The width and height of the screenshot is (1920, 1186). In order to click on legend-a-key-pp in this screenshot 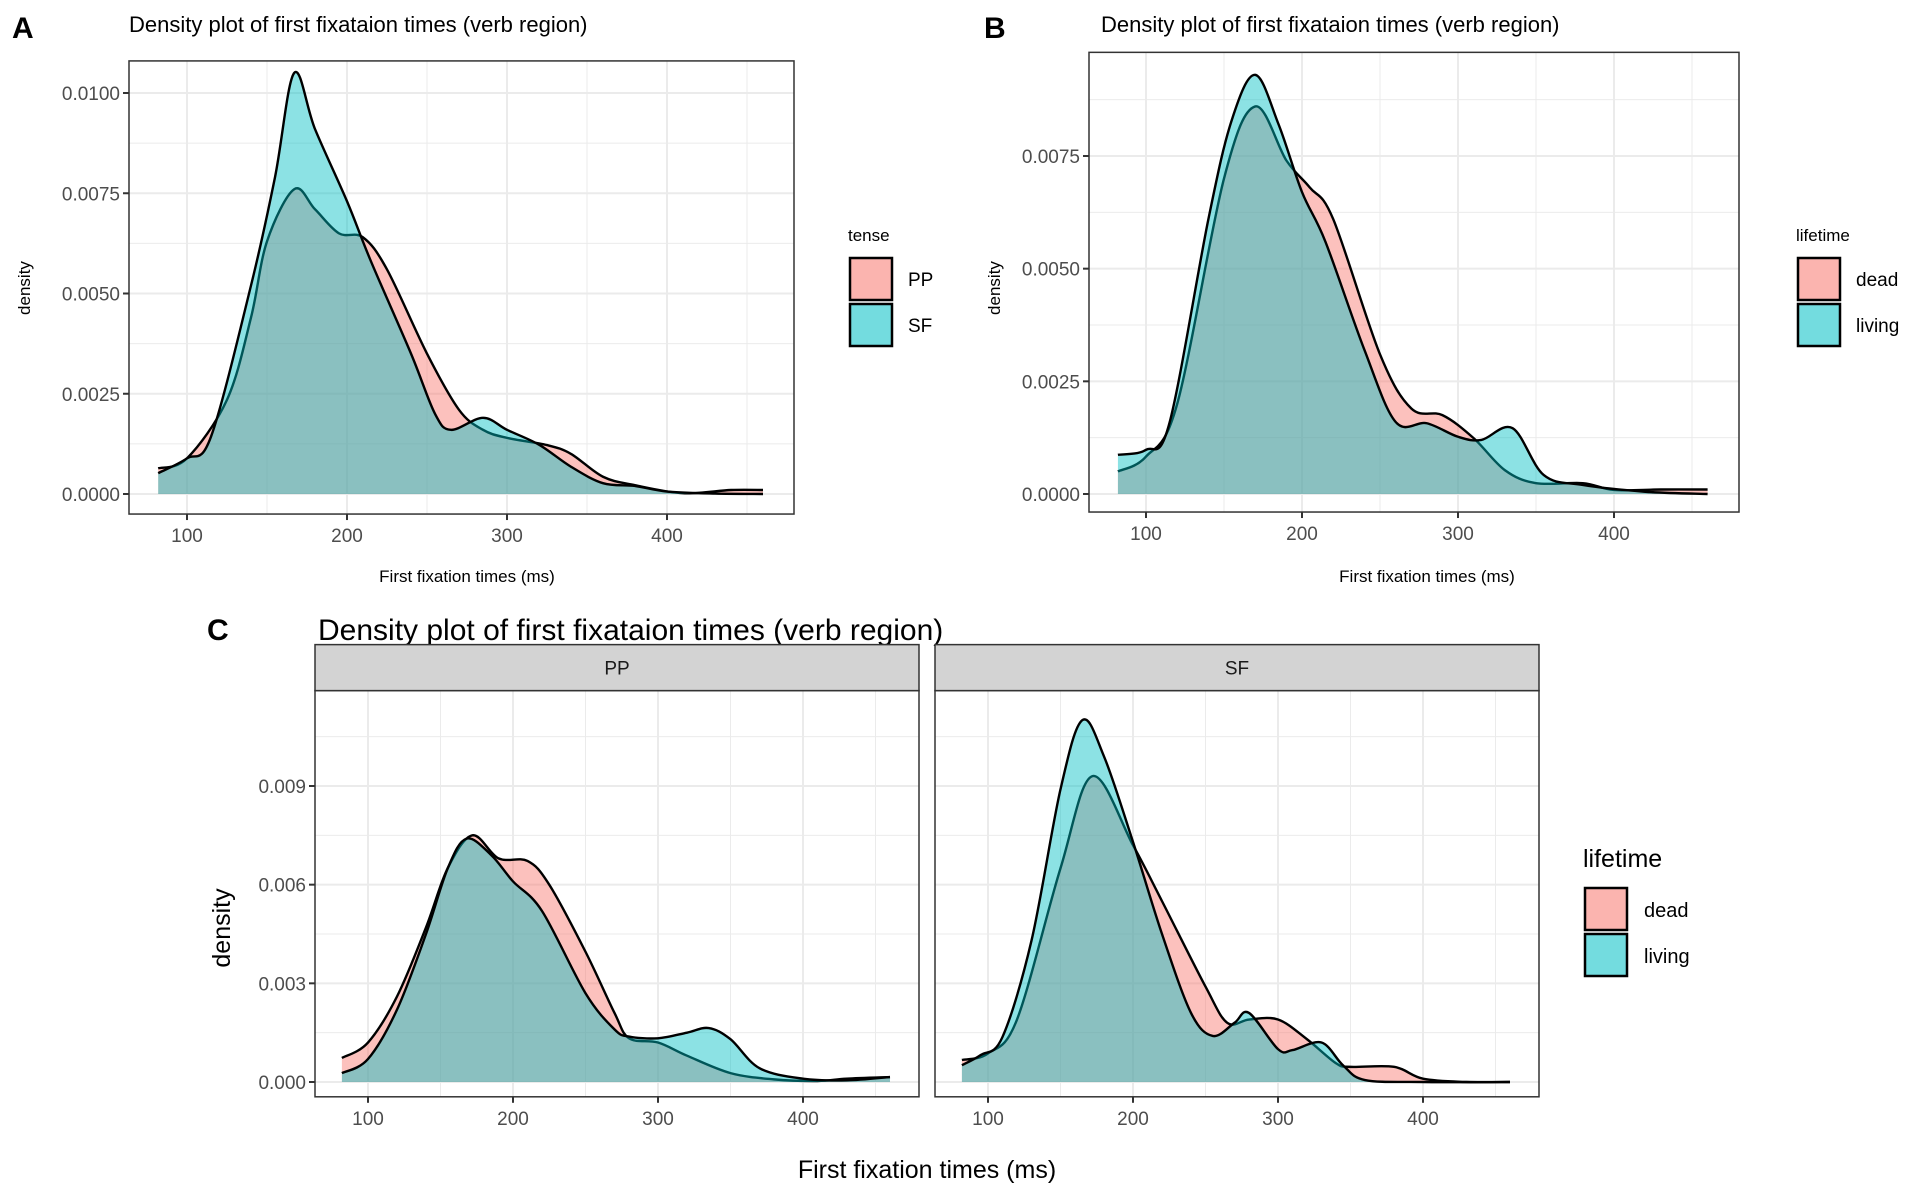, I will do `click(871, 279)`.